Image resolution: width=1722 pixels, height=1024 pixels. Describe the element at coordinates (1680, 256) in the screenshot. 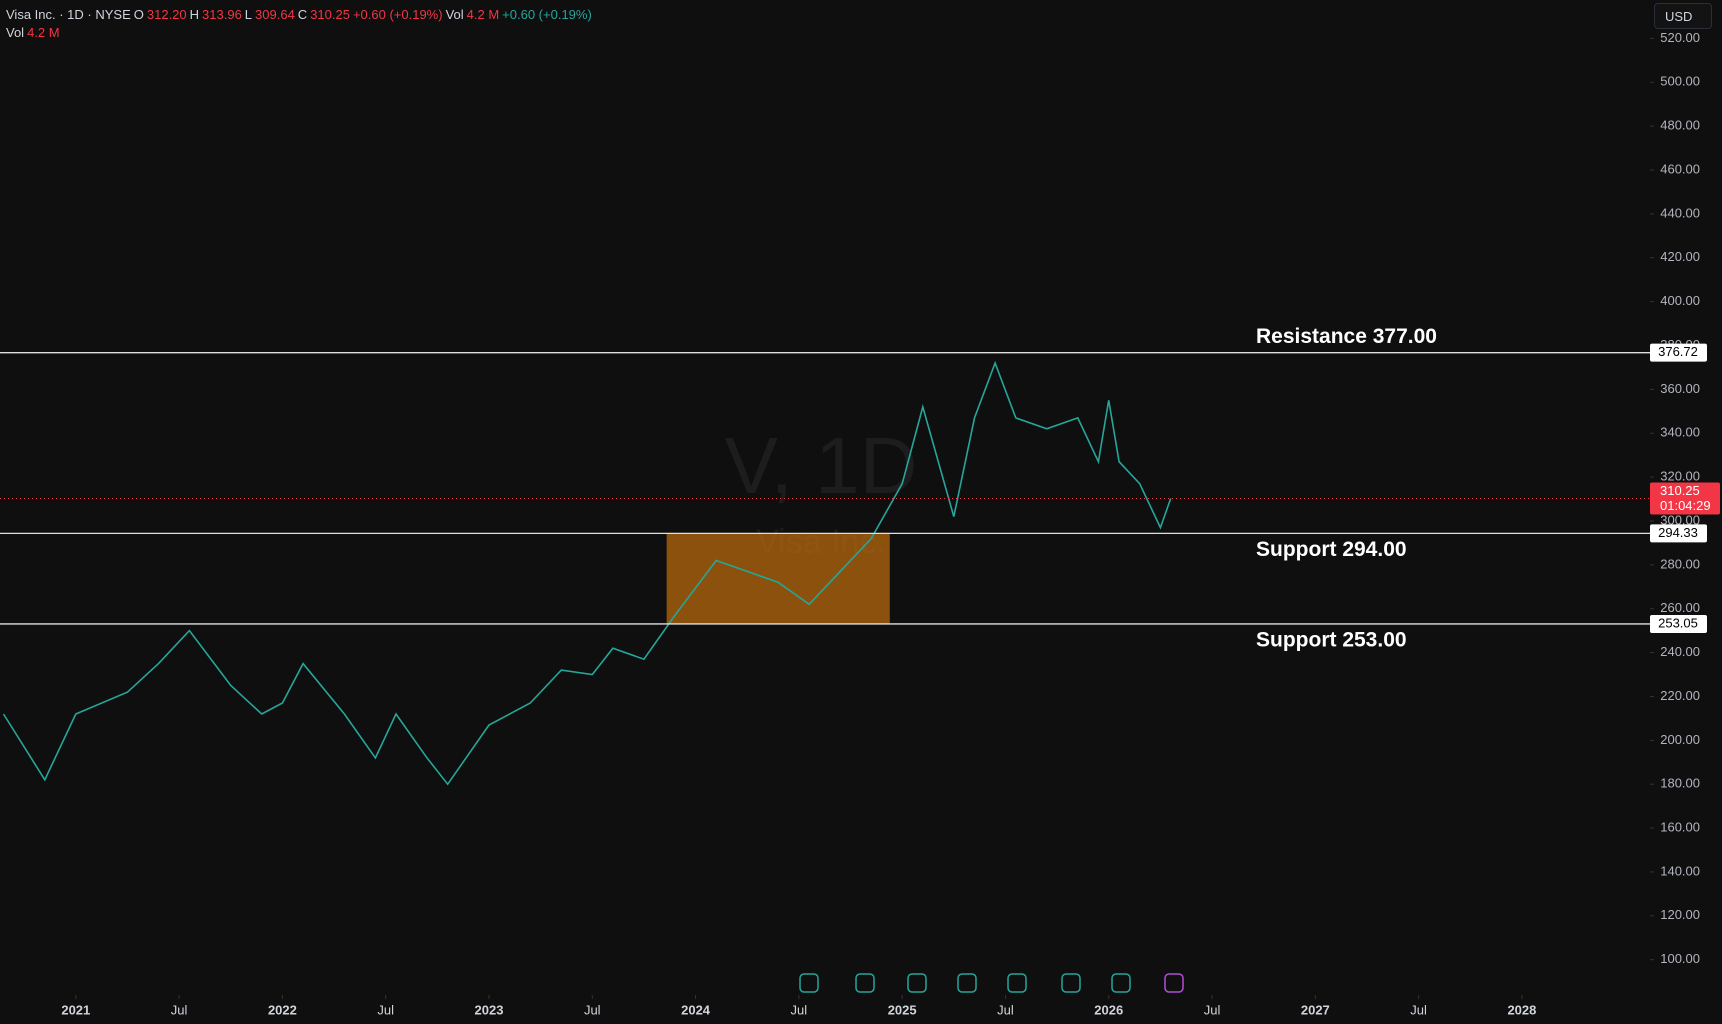

I see `y-tick-label: 420.00` at that location.